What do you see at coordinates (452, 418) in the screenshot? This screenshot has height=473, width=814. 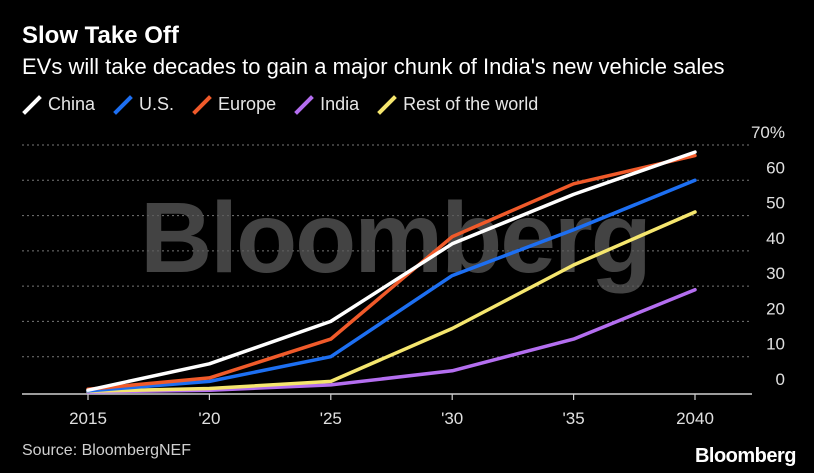 I see `x-tick-label: '30` at bounding box center [452, 418].